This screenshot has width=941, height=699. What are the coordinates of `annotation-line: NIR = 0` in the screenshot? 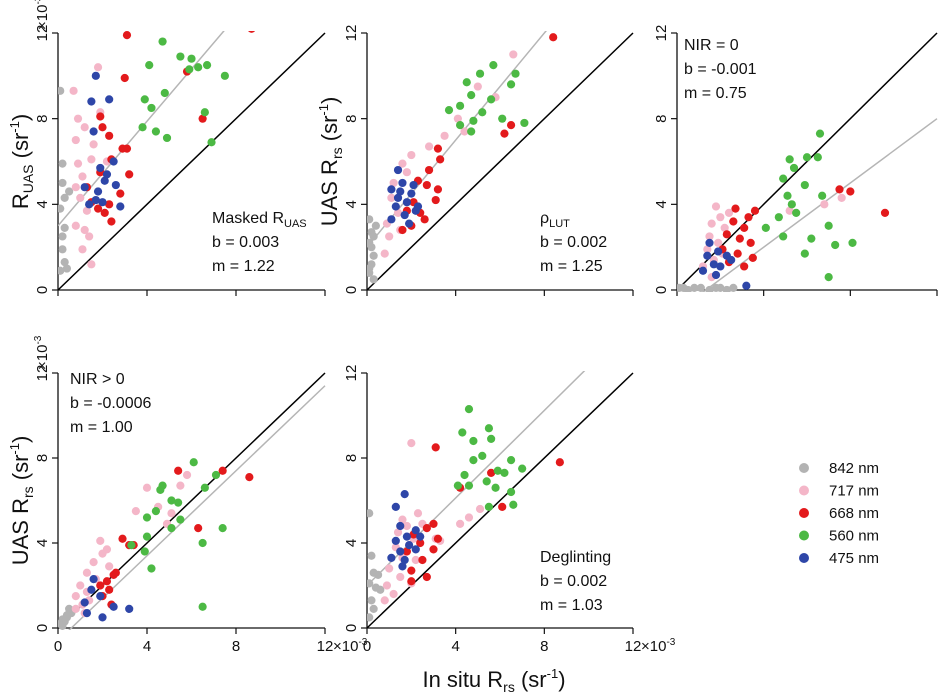 It's located at (711, 45).